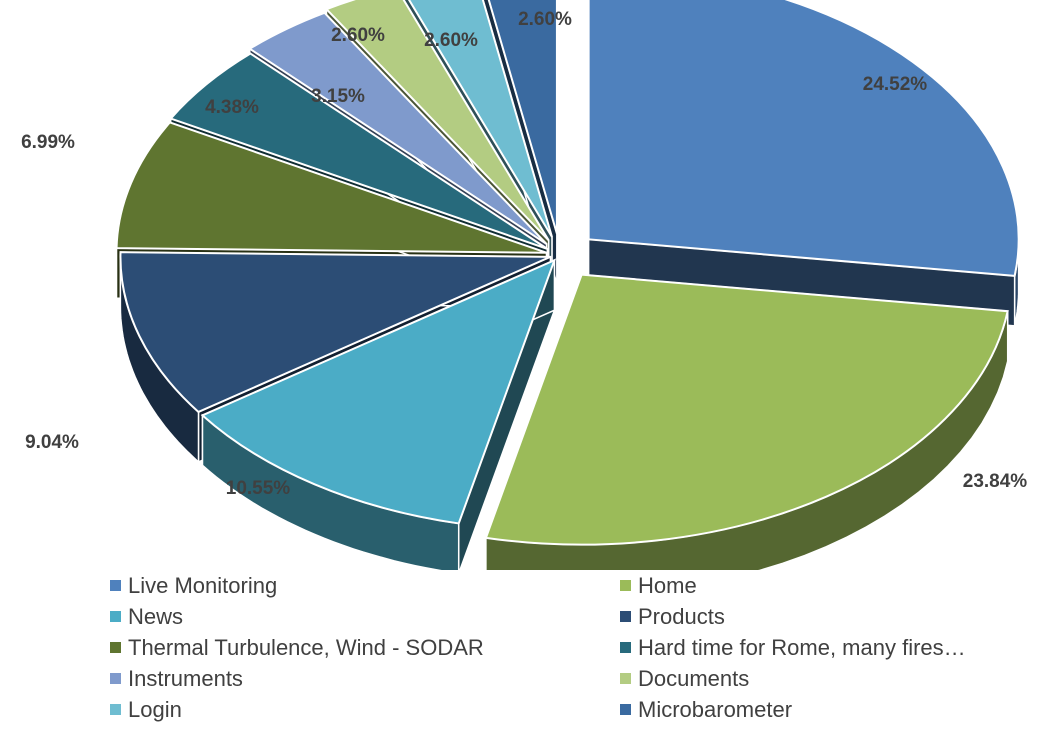 The width and height of the screenshot is (1051, 733). I want to click on legend-label: Thermal Turbulence, Wind - SODAR, so click(306, 647).